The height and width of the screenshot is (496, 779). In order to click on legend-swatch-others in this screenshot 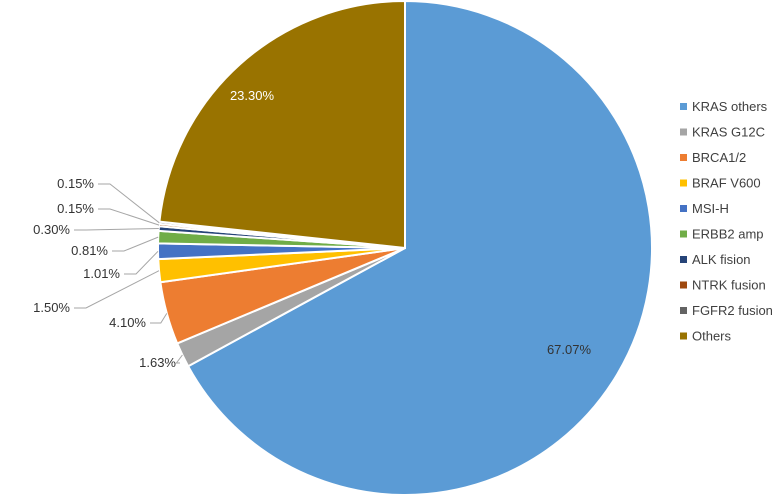, I will do `click(683, 336)`.